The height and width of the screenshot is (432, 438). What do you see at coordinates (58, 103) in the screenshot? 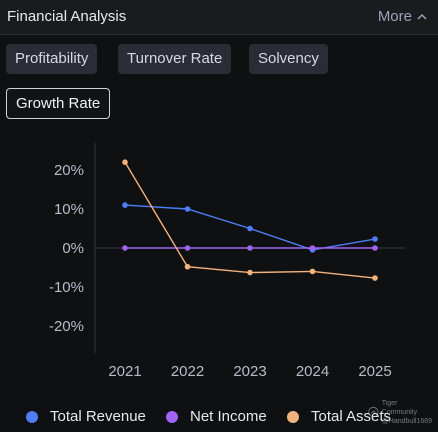
I see `tab-growth-rate: Growth Rate` at bounding box center [58, 103].